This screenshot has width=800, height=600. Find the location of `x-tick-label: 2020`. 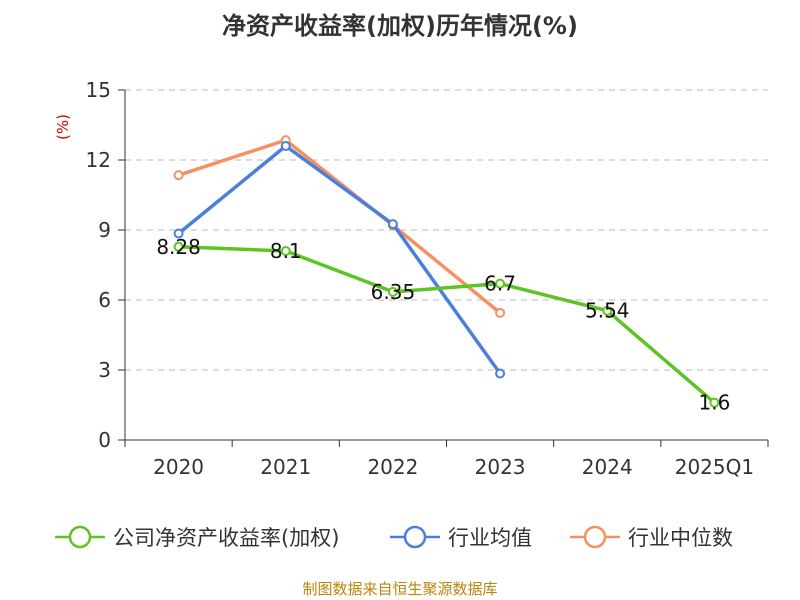

x-tick-label: 2020 is located at coordinates (178, 467).